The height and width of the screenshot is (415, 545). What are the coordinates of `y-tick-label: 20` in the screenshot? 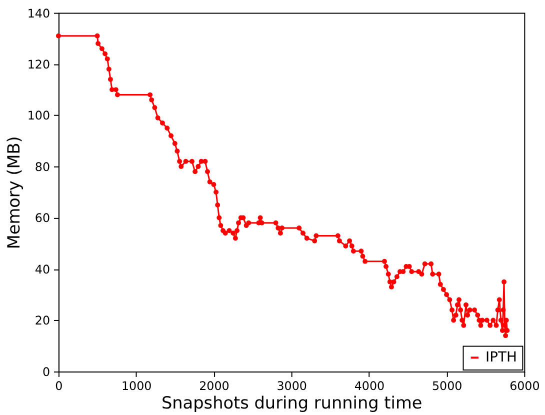 It's located at (42, 321).